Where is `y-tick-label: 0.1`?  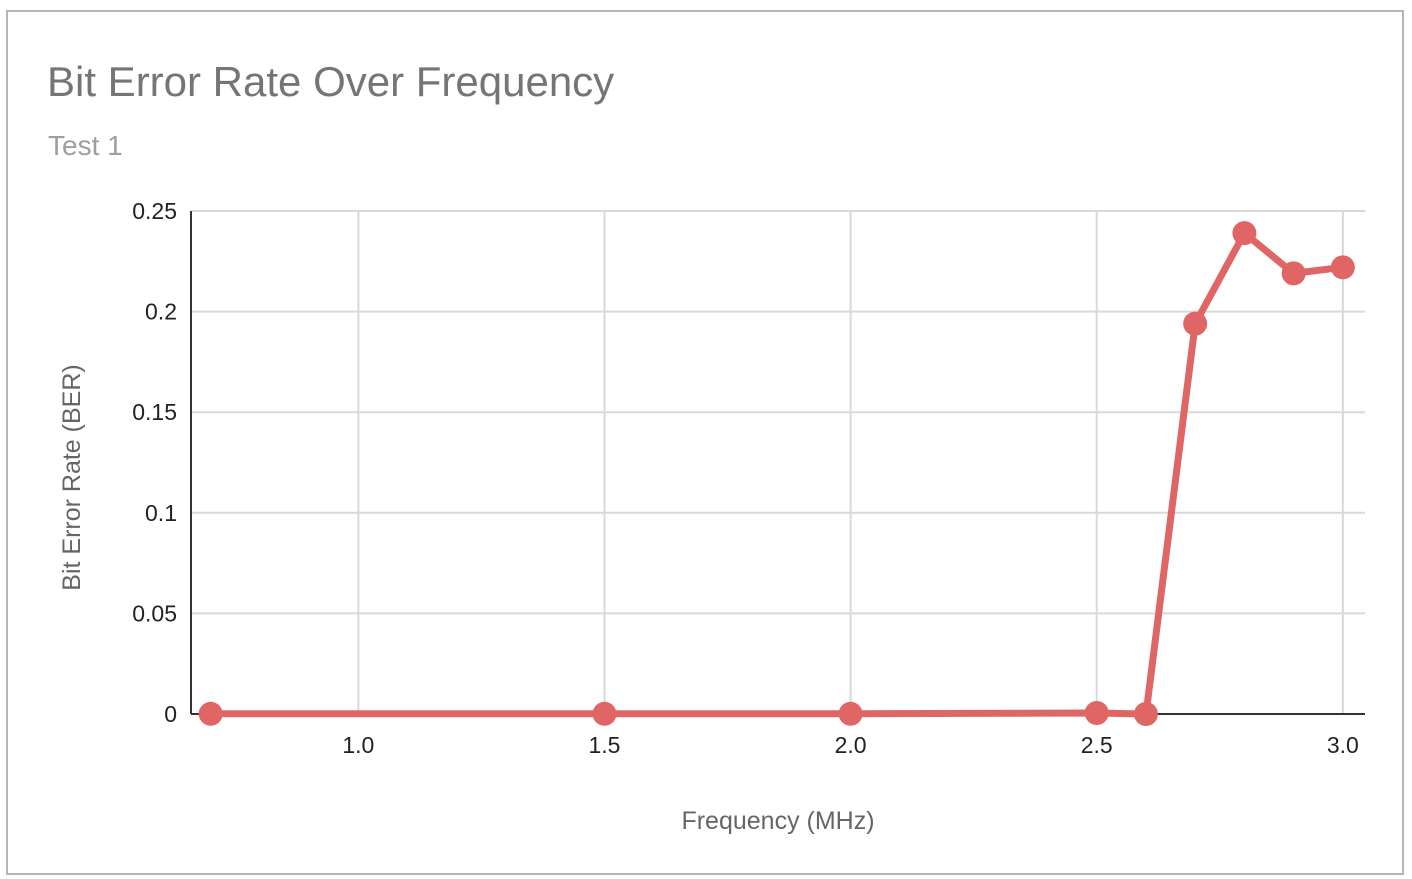
y-tick-label: 0.1 is located at coordinates (161, 513).